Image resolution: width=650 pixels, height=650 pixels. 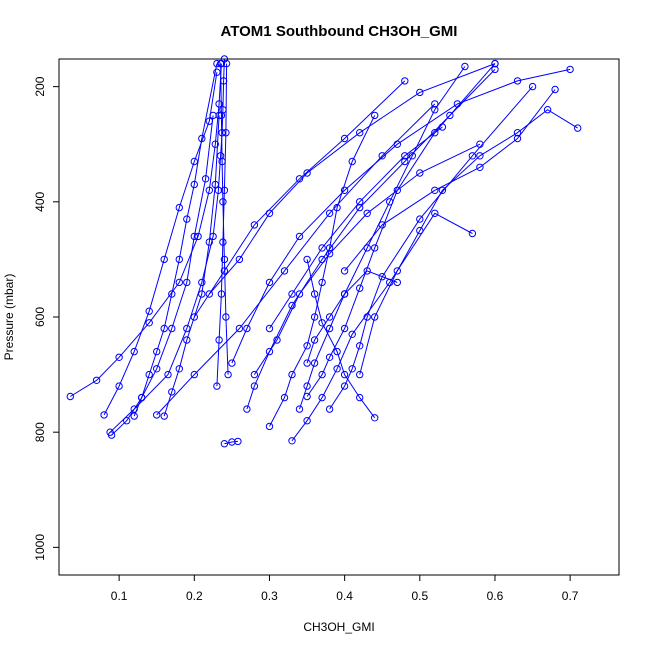 What do you see at coordinates (339, 31) in the screenshot?
I see `chart-title: ATOM1 Southbound CH3OH_GMI` at bounding box center [339, 31].